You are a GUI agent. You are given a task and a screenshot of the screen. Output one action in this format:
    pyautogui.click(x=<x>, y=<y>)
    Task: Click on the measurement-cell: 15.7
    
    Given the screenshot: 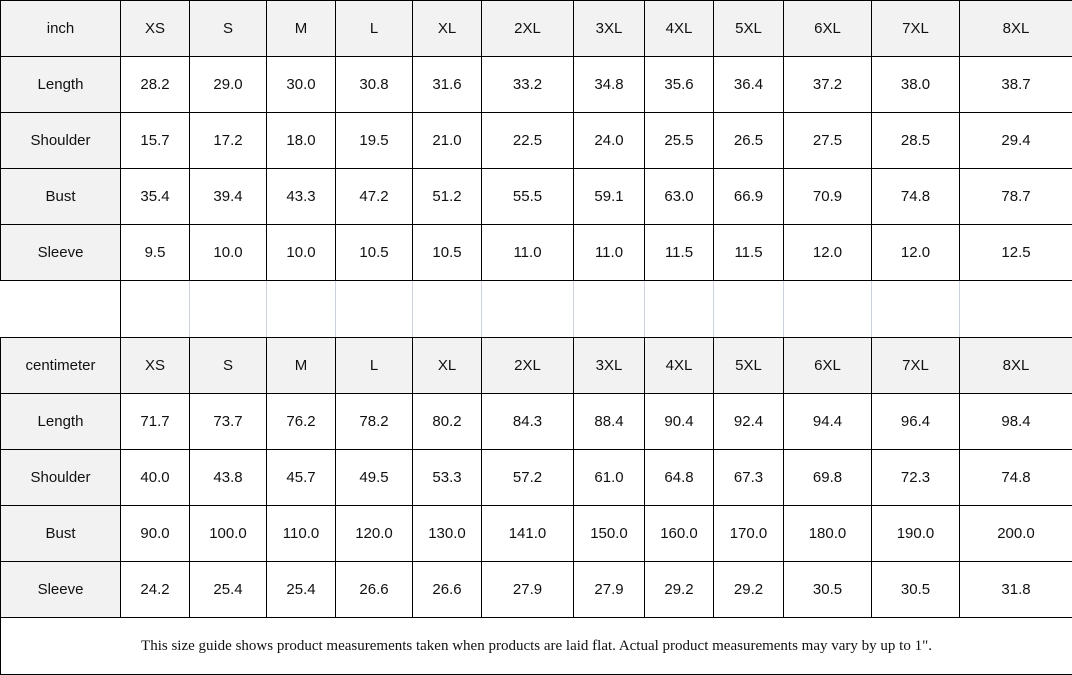 What is the action you would take?
    pyautogui.click(x=155, y=141)
    